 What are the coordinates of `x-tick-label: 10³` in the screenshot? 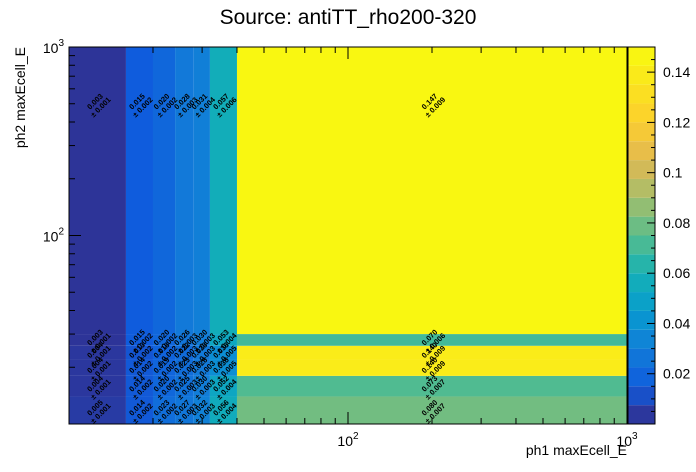 It's located at (627, 440).